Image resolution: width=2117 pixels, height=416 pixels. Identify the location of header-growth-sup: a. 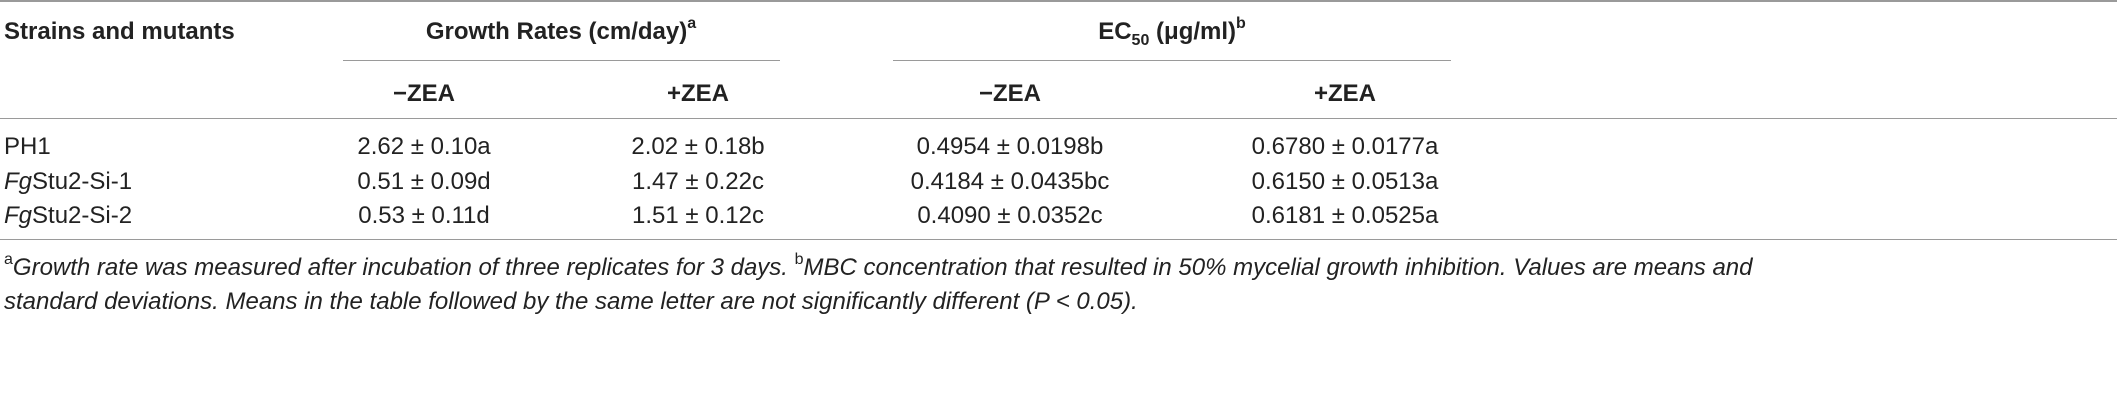
(692, 23).